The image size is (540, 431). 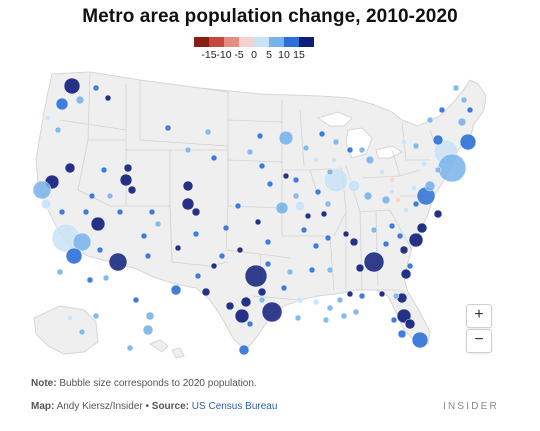 What do you see at coordinates (479, 341) in the screenshot?
I see `zoom-out-button: −` at bounding box center [479, 341].